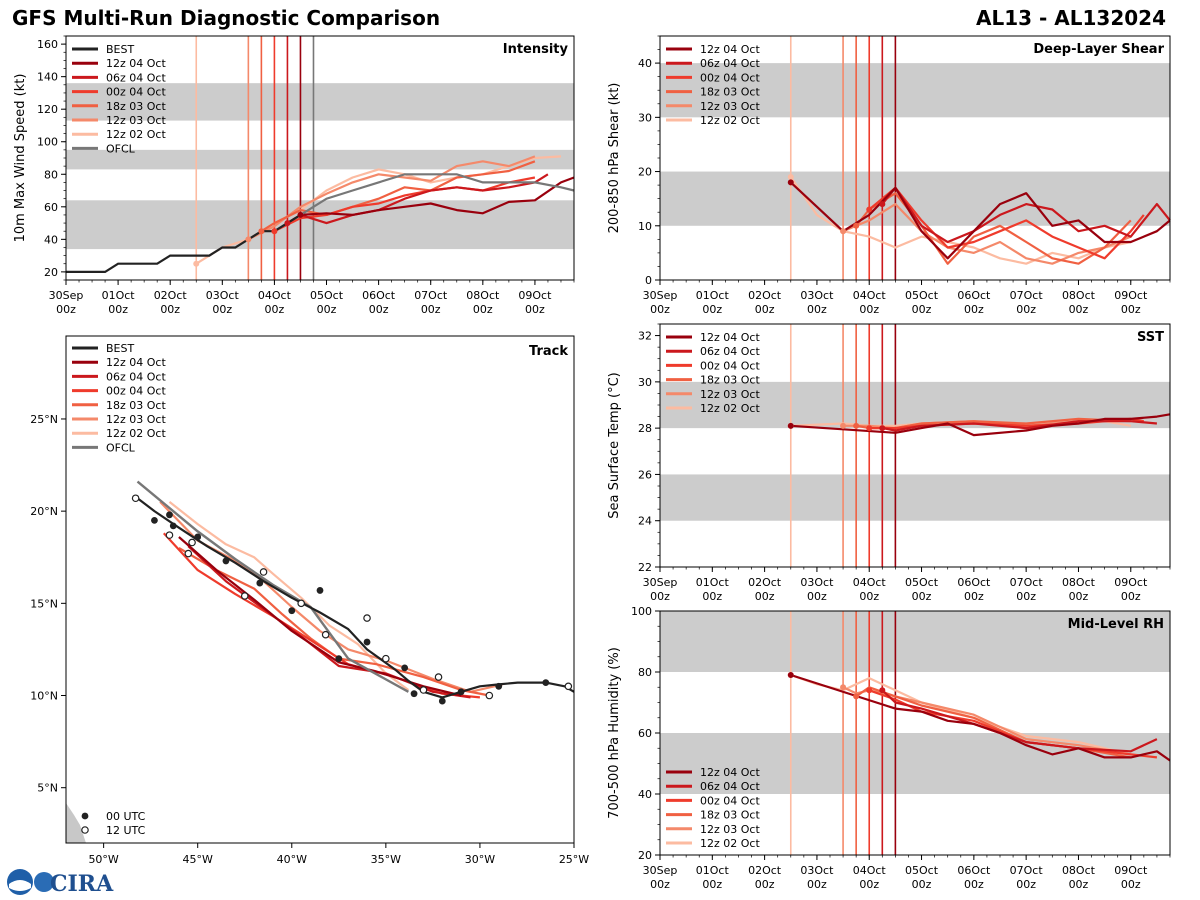  Describe the element at coordinates (136, 120) in the screenshot. I see `legend-label-5: 12z 03 Oct` at that location.